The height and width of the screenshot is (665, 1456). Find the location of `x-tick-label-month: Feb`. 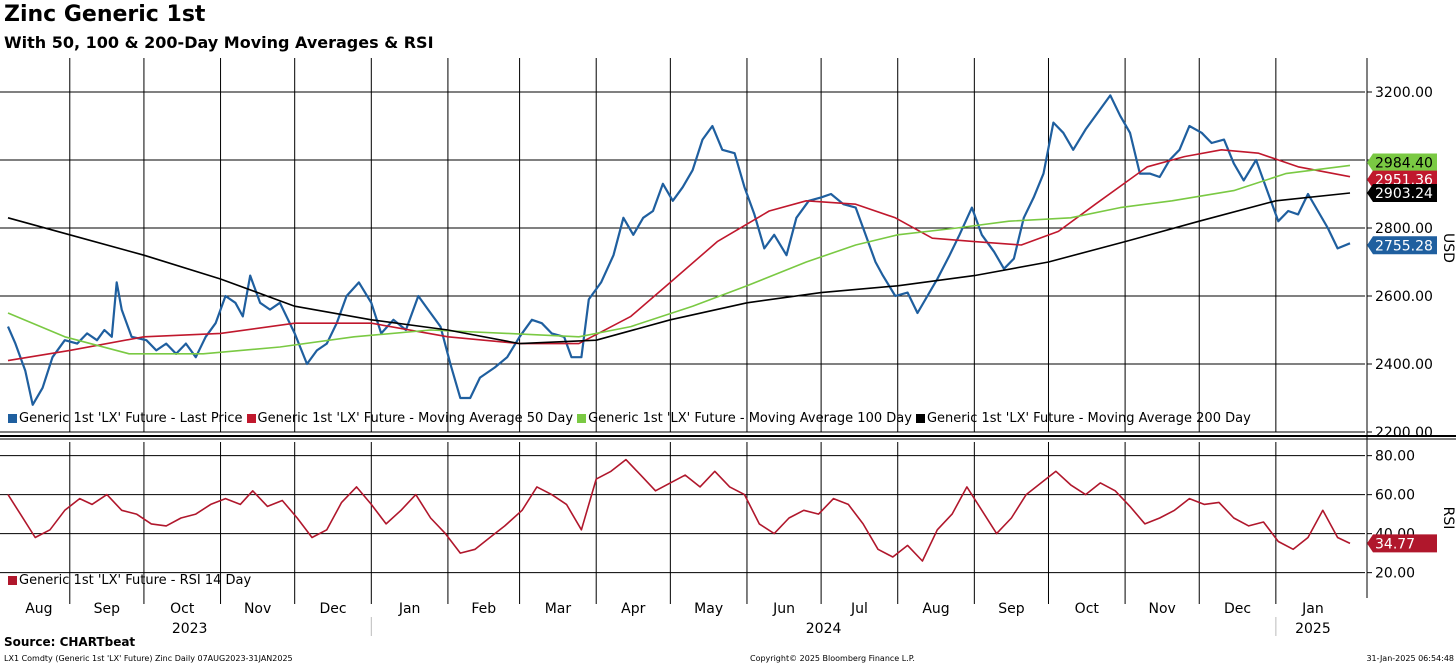

x-tick-label-month: Feb is located at coordinates (483, 609).